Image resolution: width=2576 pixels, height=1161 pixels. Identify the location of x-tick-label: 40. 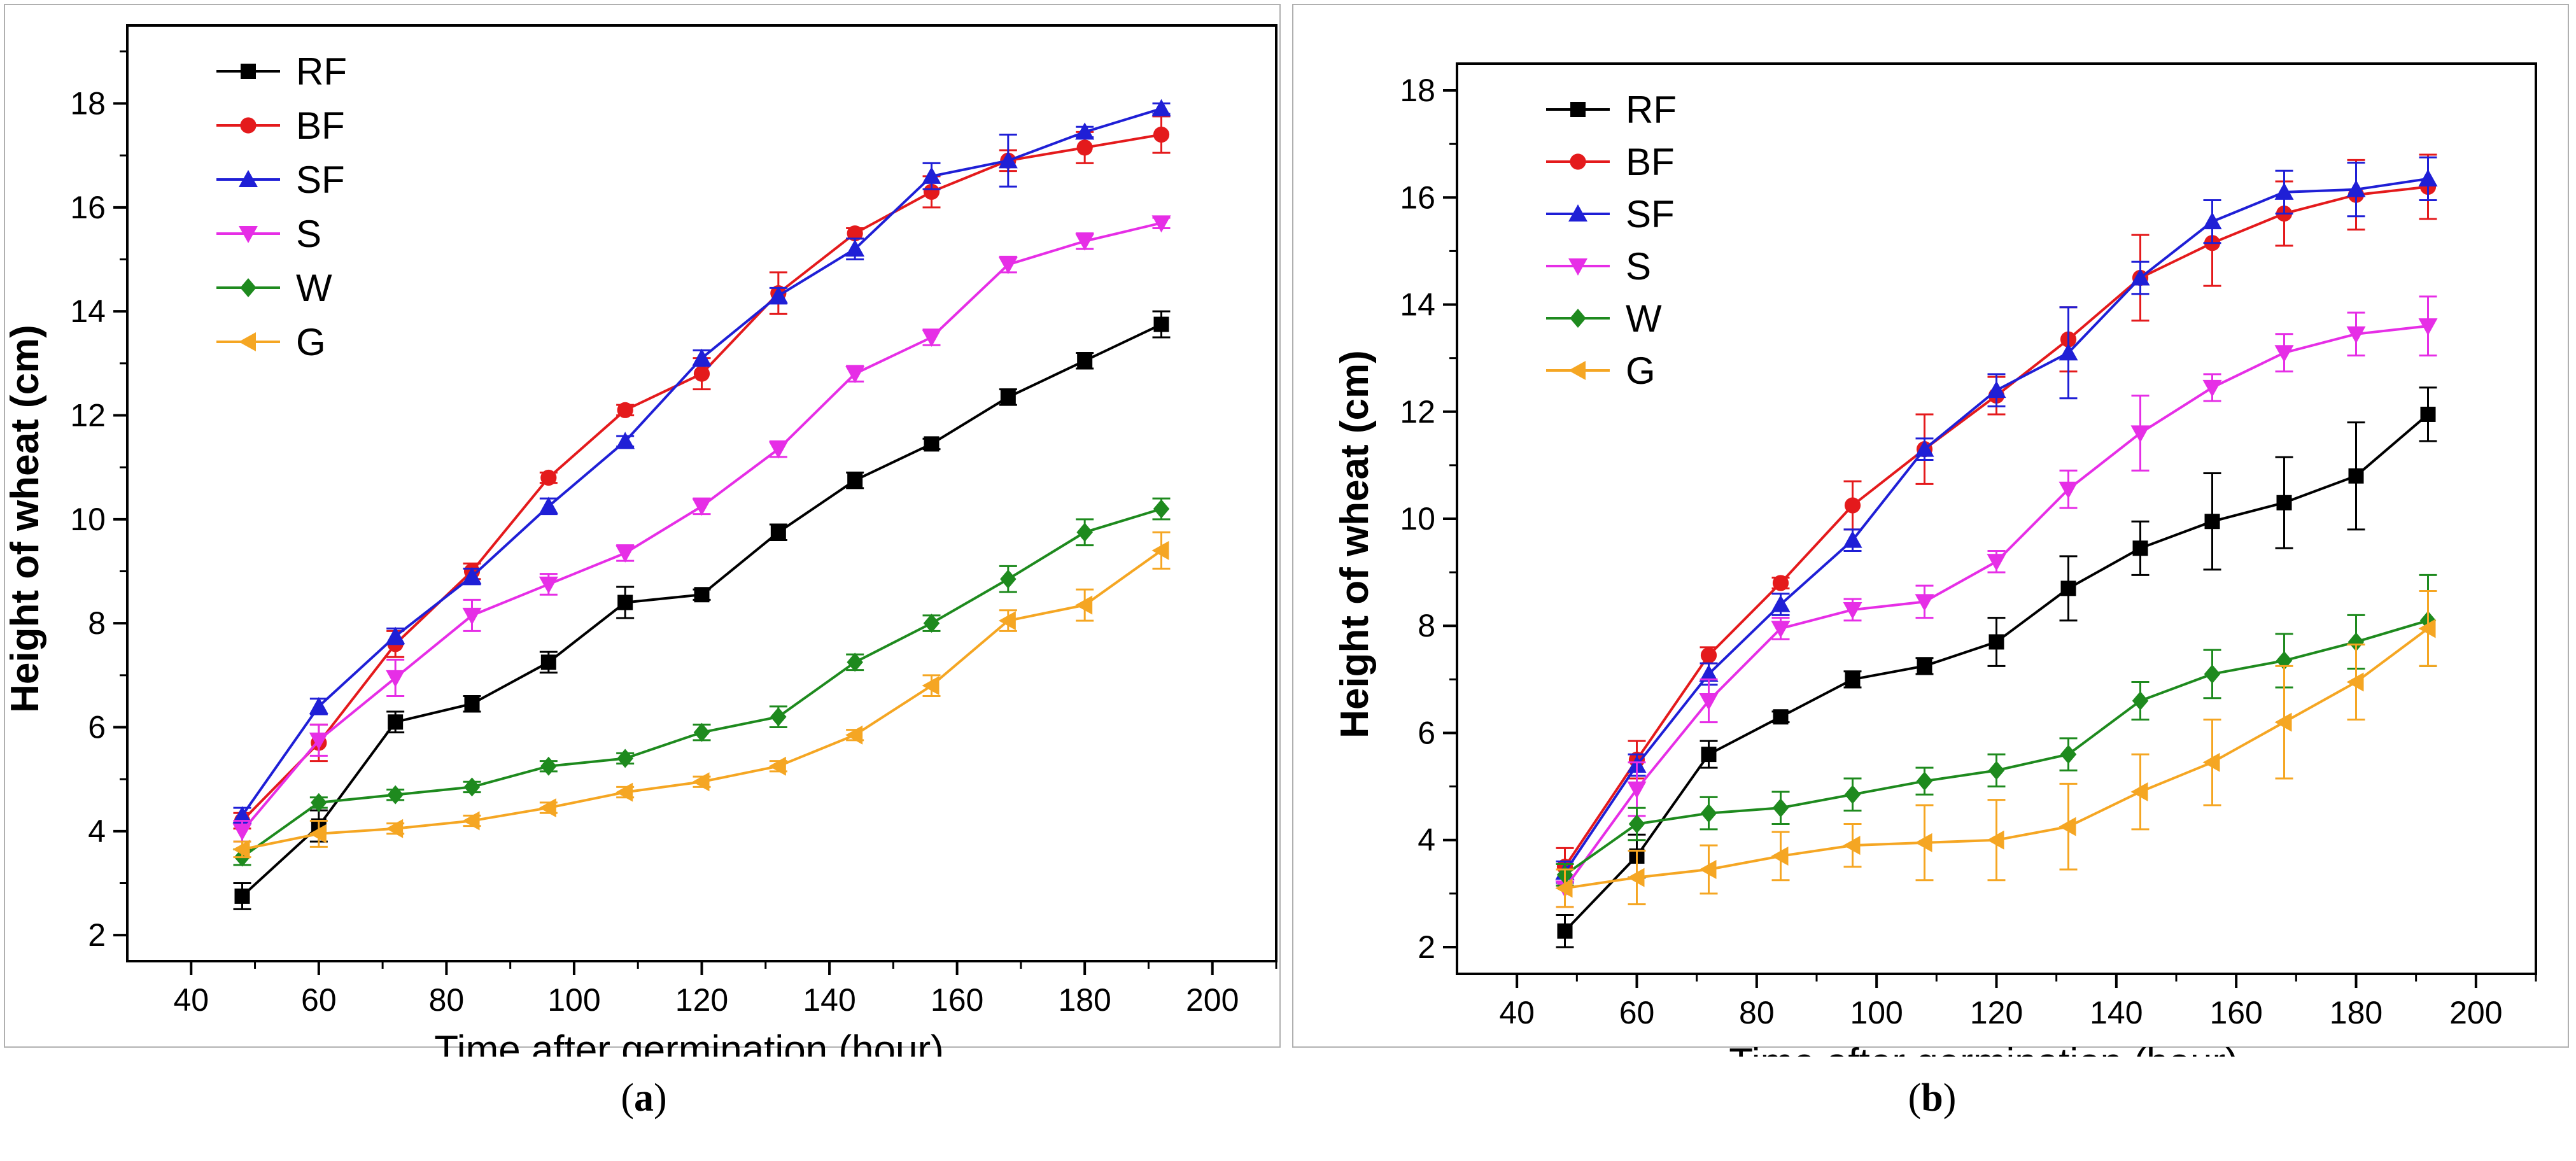
(191, 1000).